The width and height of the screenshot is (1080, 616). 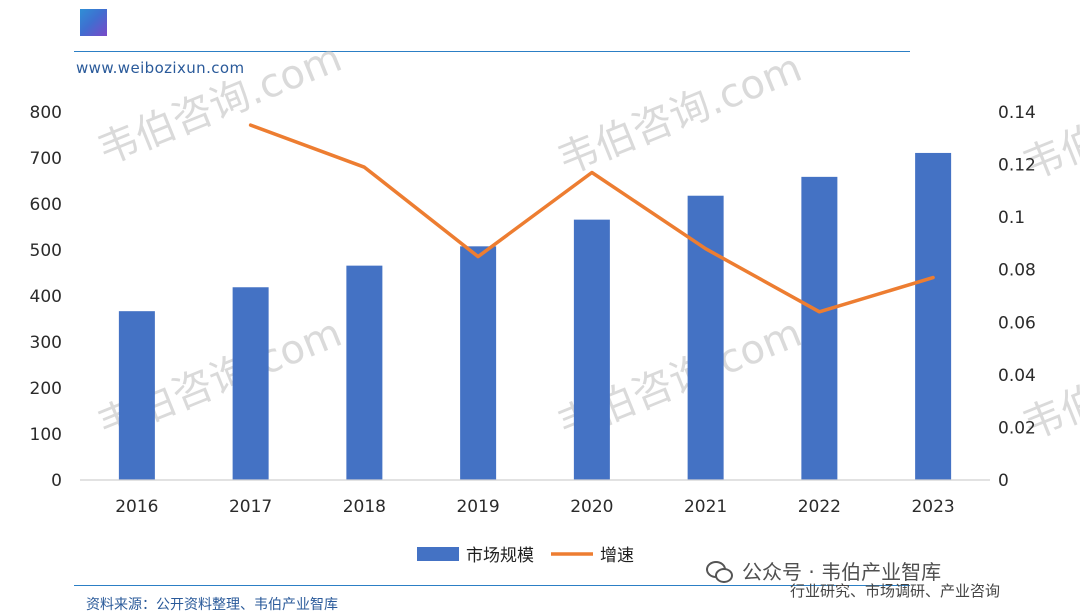 I want to click on x-tick-label: 2020, so click(x=591, y=507).